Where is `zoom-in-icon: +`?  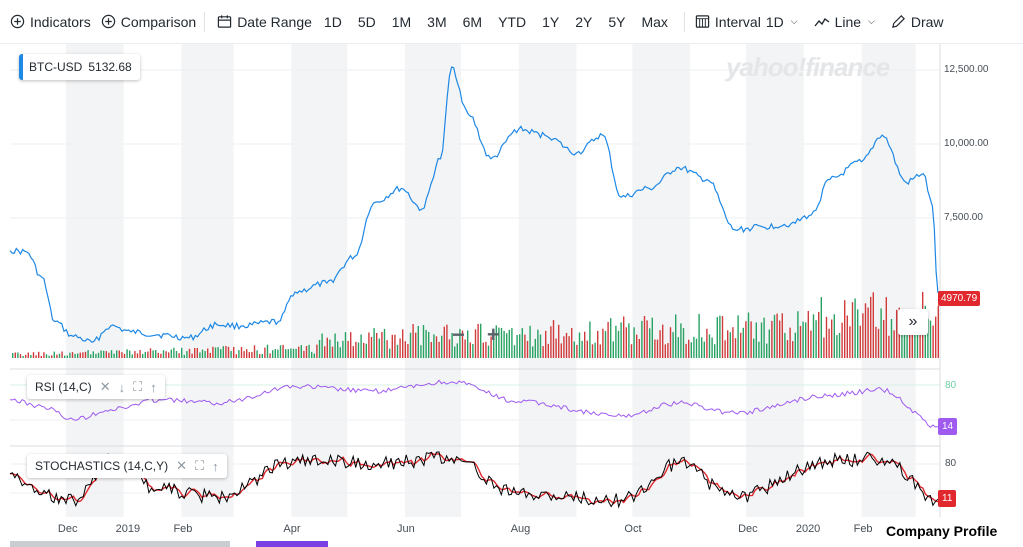
zoom-in-icon: + is located at coordinates (493, 334).